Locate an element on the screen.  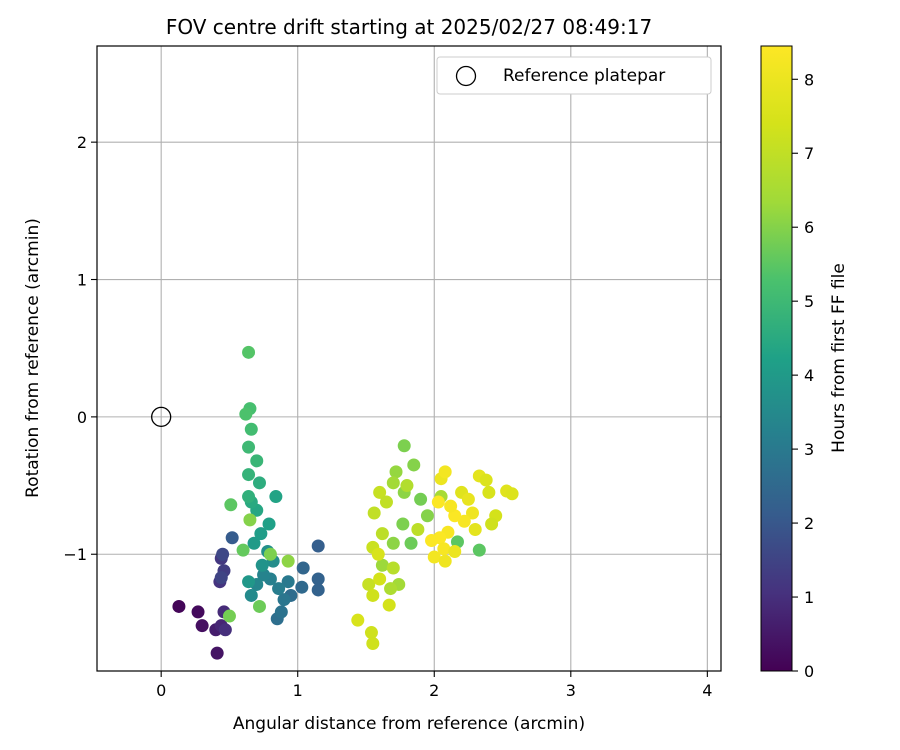
x-tick-label: 4 is located at coordinates (707, 690).